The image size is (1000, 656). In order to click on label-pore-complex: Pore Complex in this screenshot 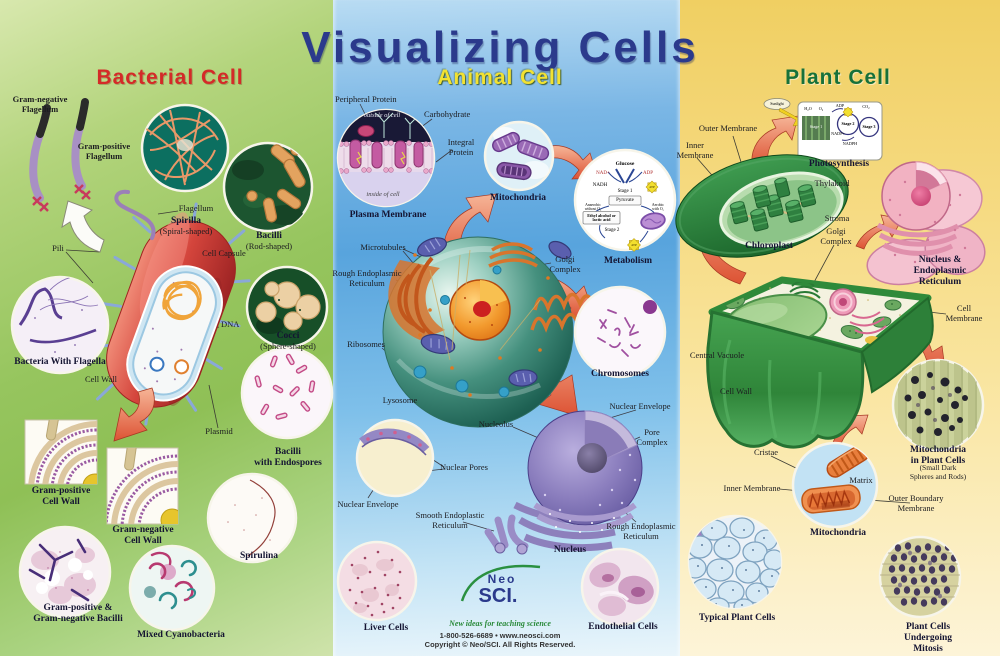, I will do `click(652, 437)`.